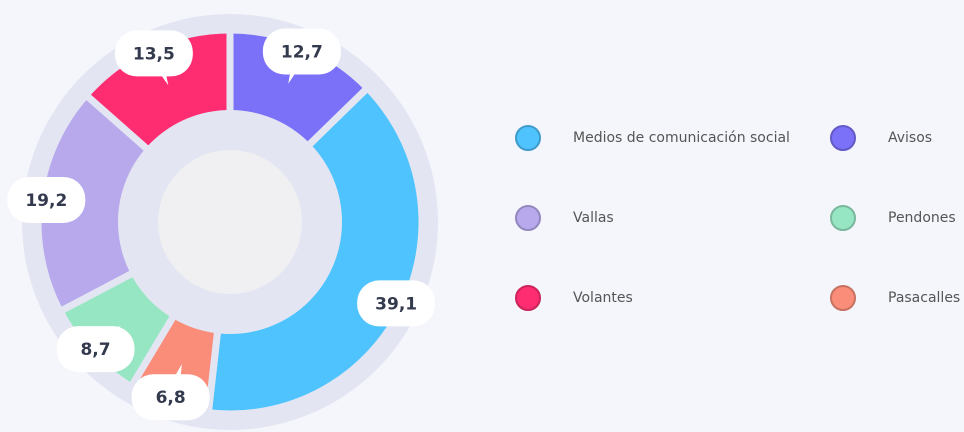 This screenshot has height=432, width=964. What do you see at coordinates (230, 222) in the screenshot?
I see `donut-center` at bounding box center [230, 222].